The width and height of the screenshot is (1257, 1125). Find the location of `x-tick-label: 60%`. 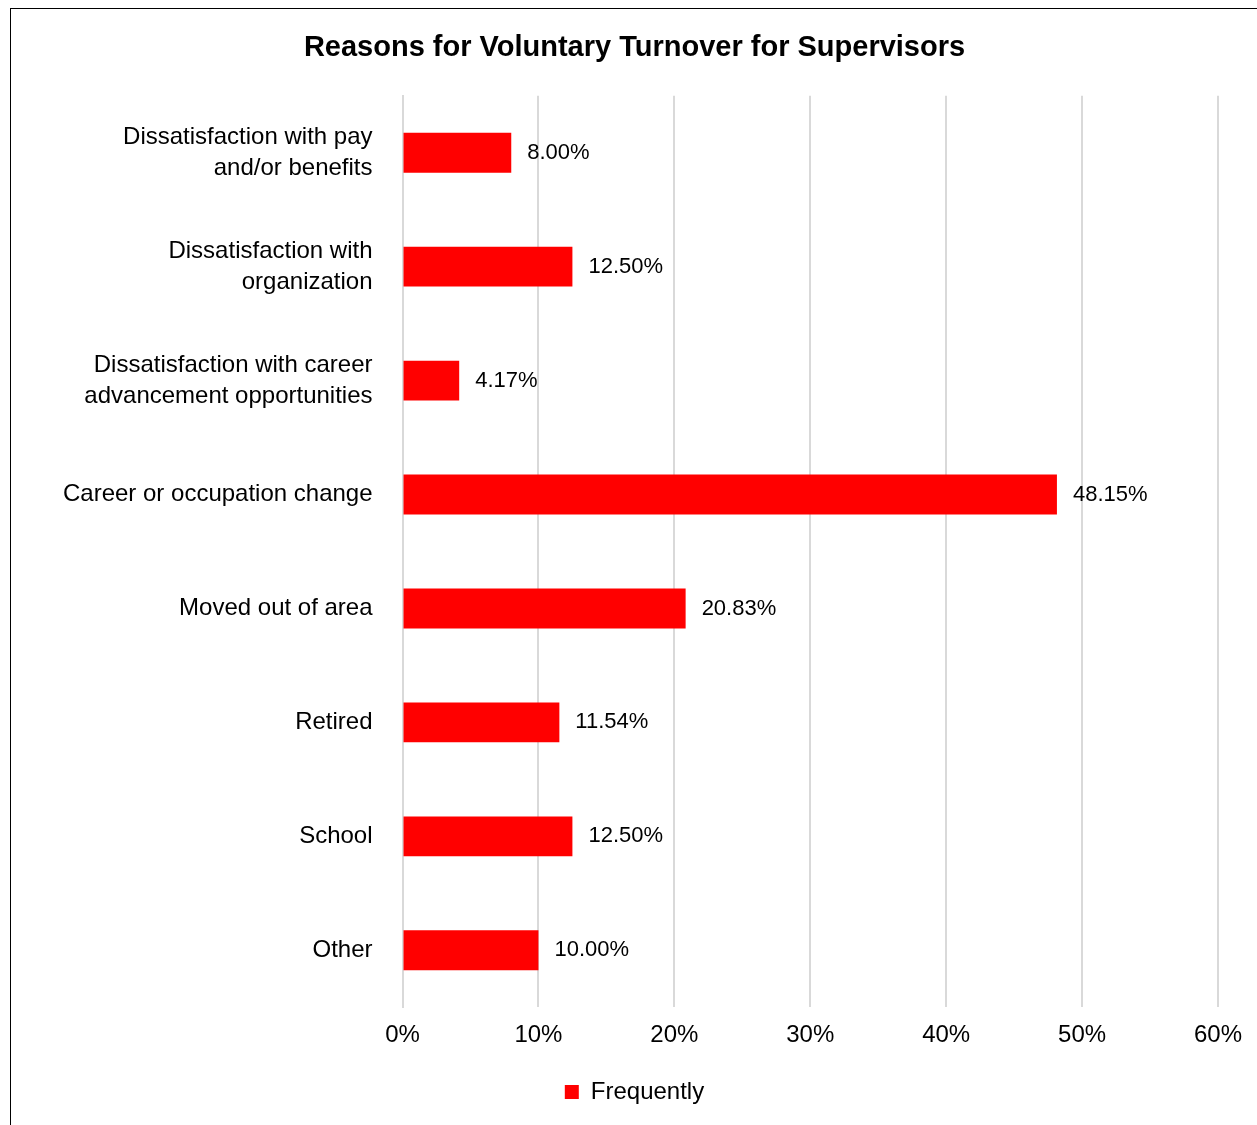

x-tick-label: 60% is located at coordinates (1218, 1034).